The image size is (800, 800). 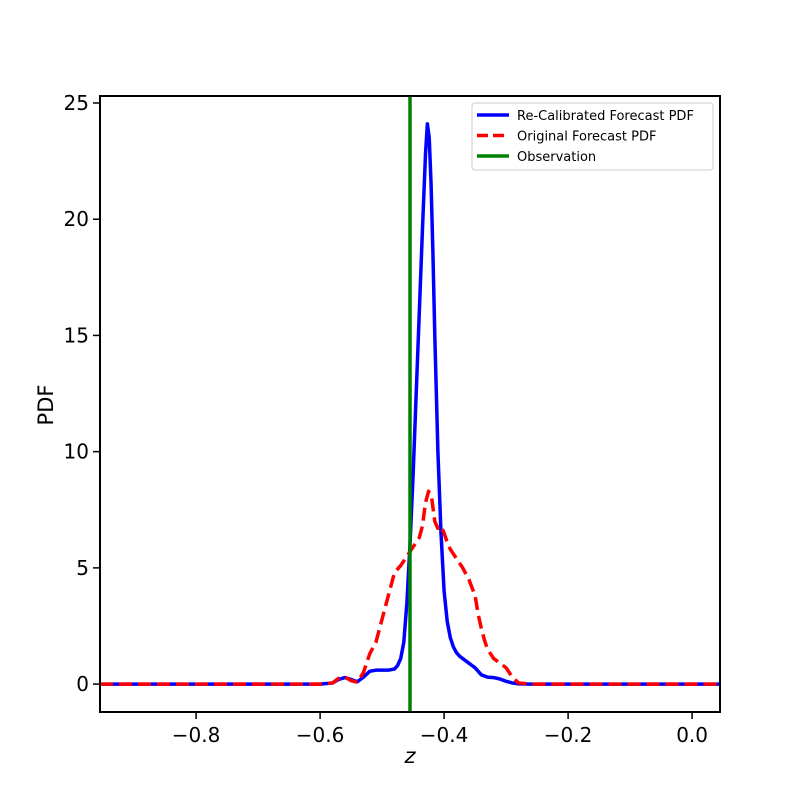 I want to click on x-tick-label: −0.8, so click(x=196, y=735).